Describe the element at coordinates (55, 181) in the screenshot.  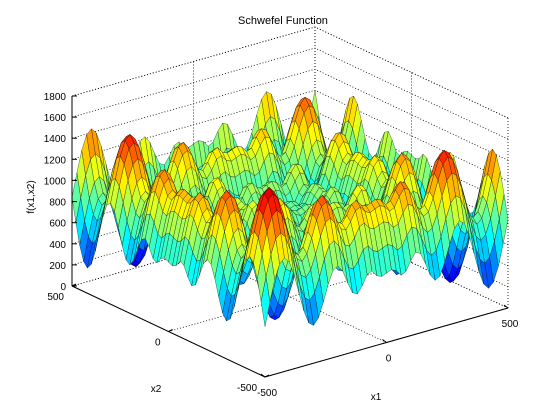
I see `z-tick-label: 1000` at that location.